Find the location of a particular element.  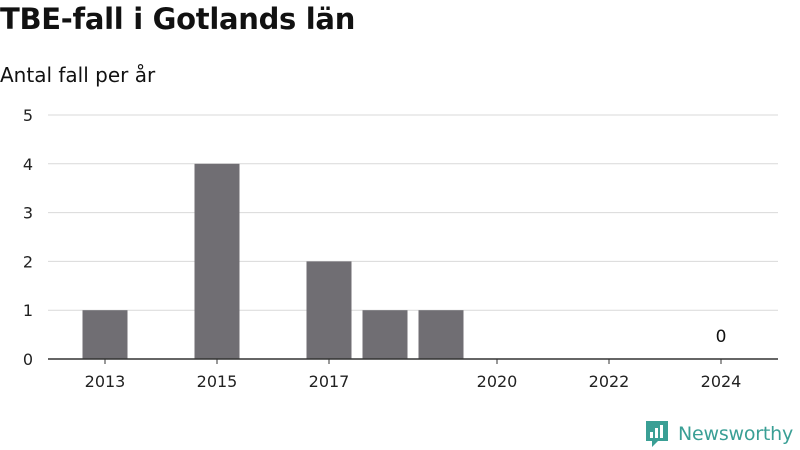

x-tick-label: 2017 is located at coordinates (329, 381).